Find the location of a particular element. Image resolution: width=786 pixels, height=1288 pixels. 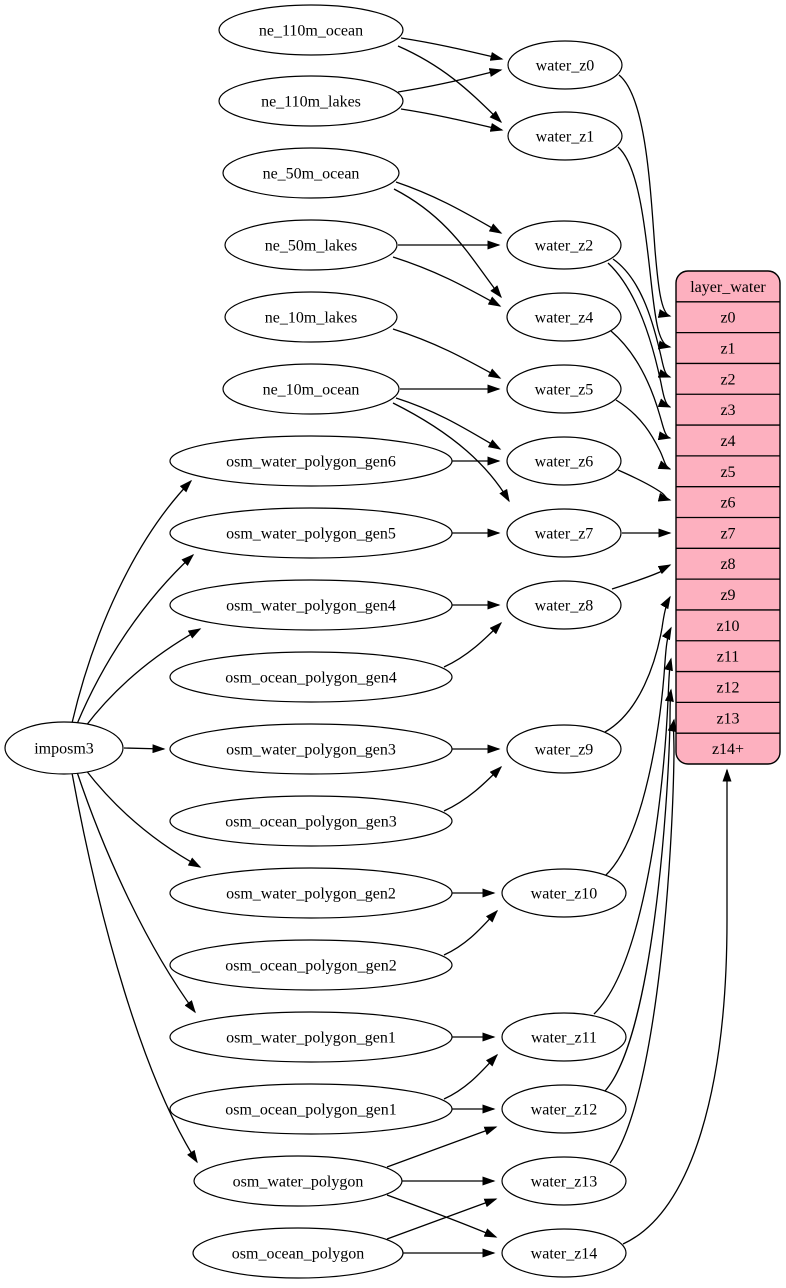

node-label-osm_water_polygon_gen6: osm_water_polygon_gen6 is located at coordinates (311, 462).